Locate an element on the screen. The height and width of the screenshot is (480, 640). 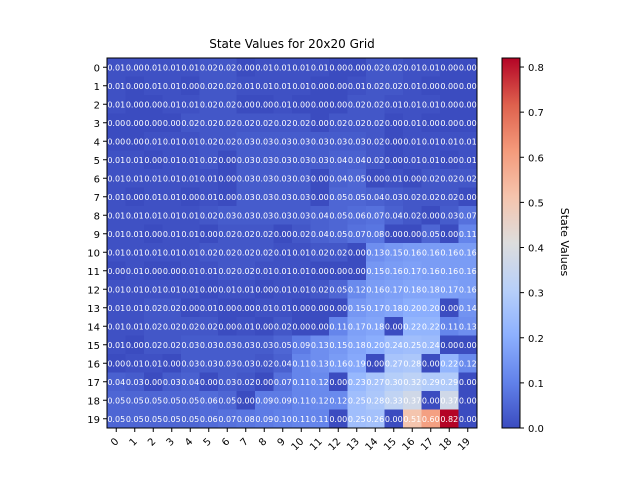
cell-value-label: 0.13 is located at coordinates (320, 363).